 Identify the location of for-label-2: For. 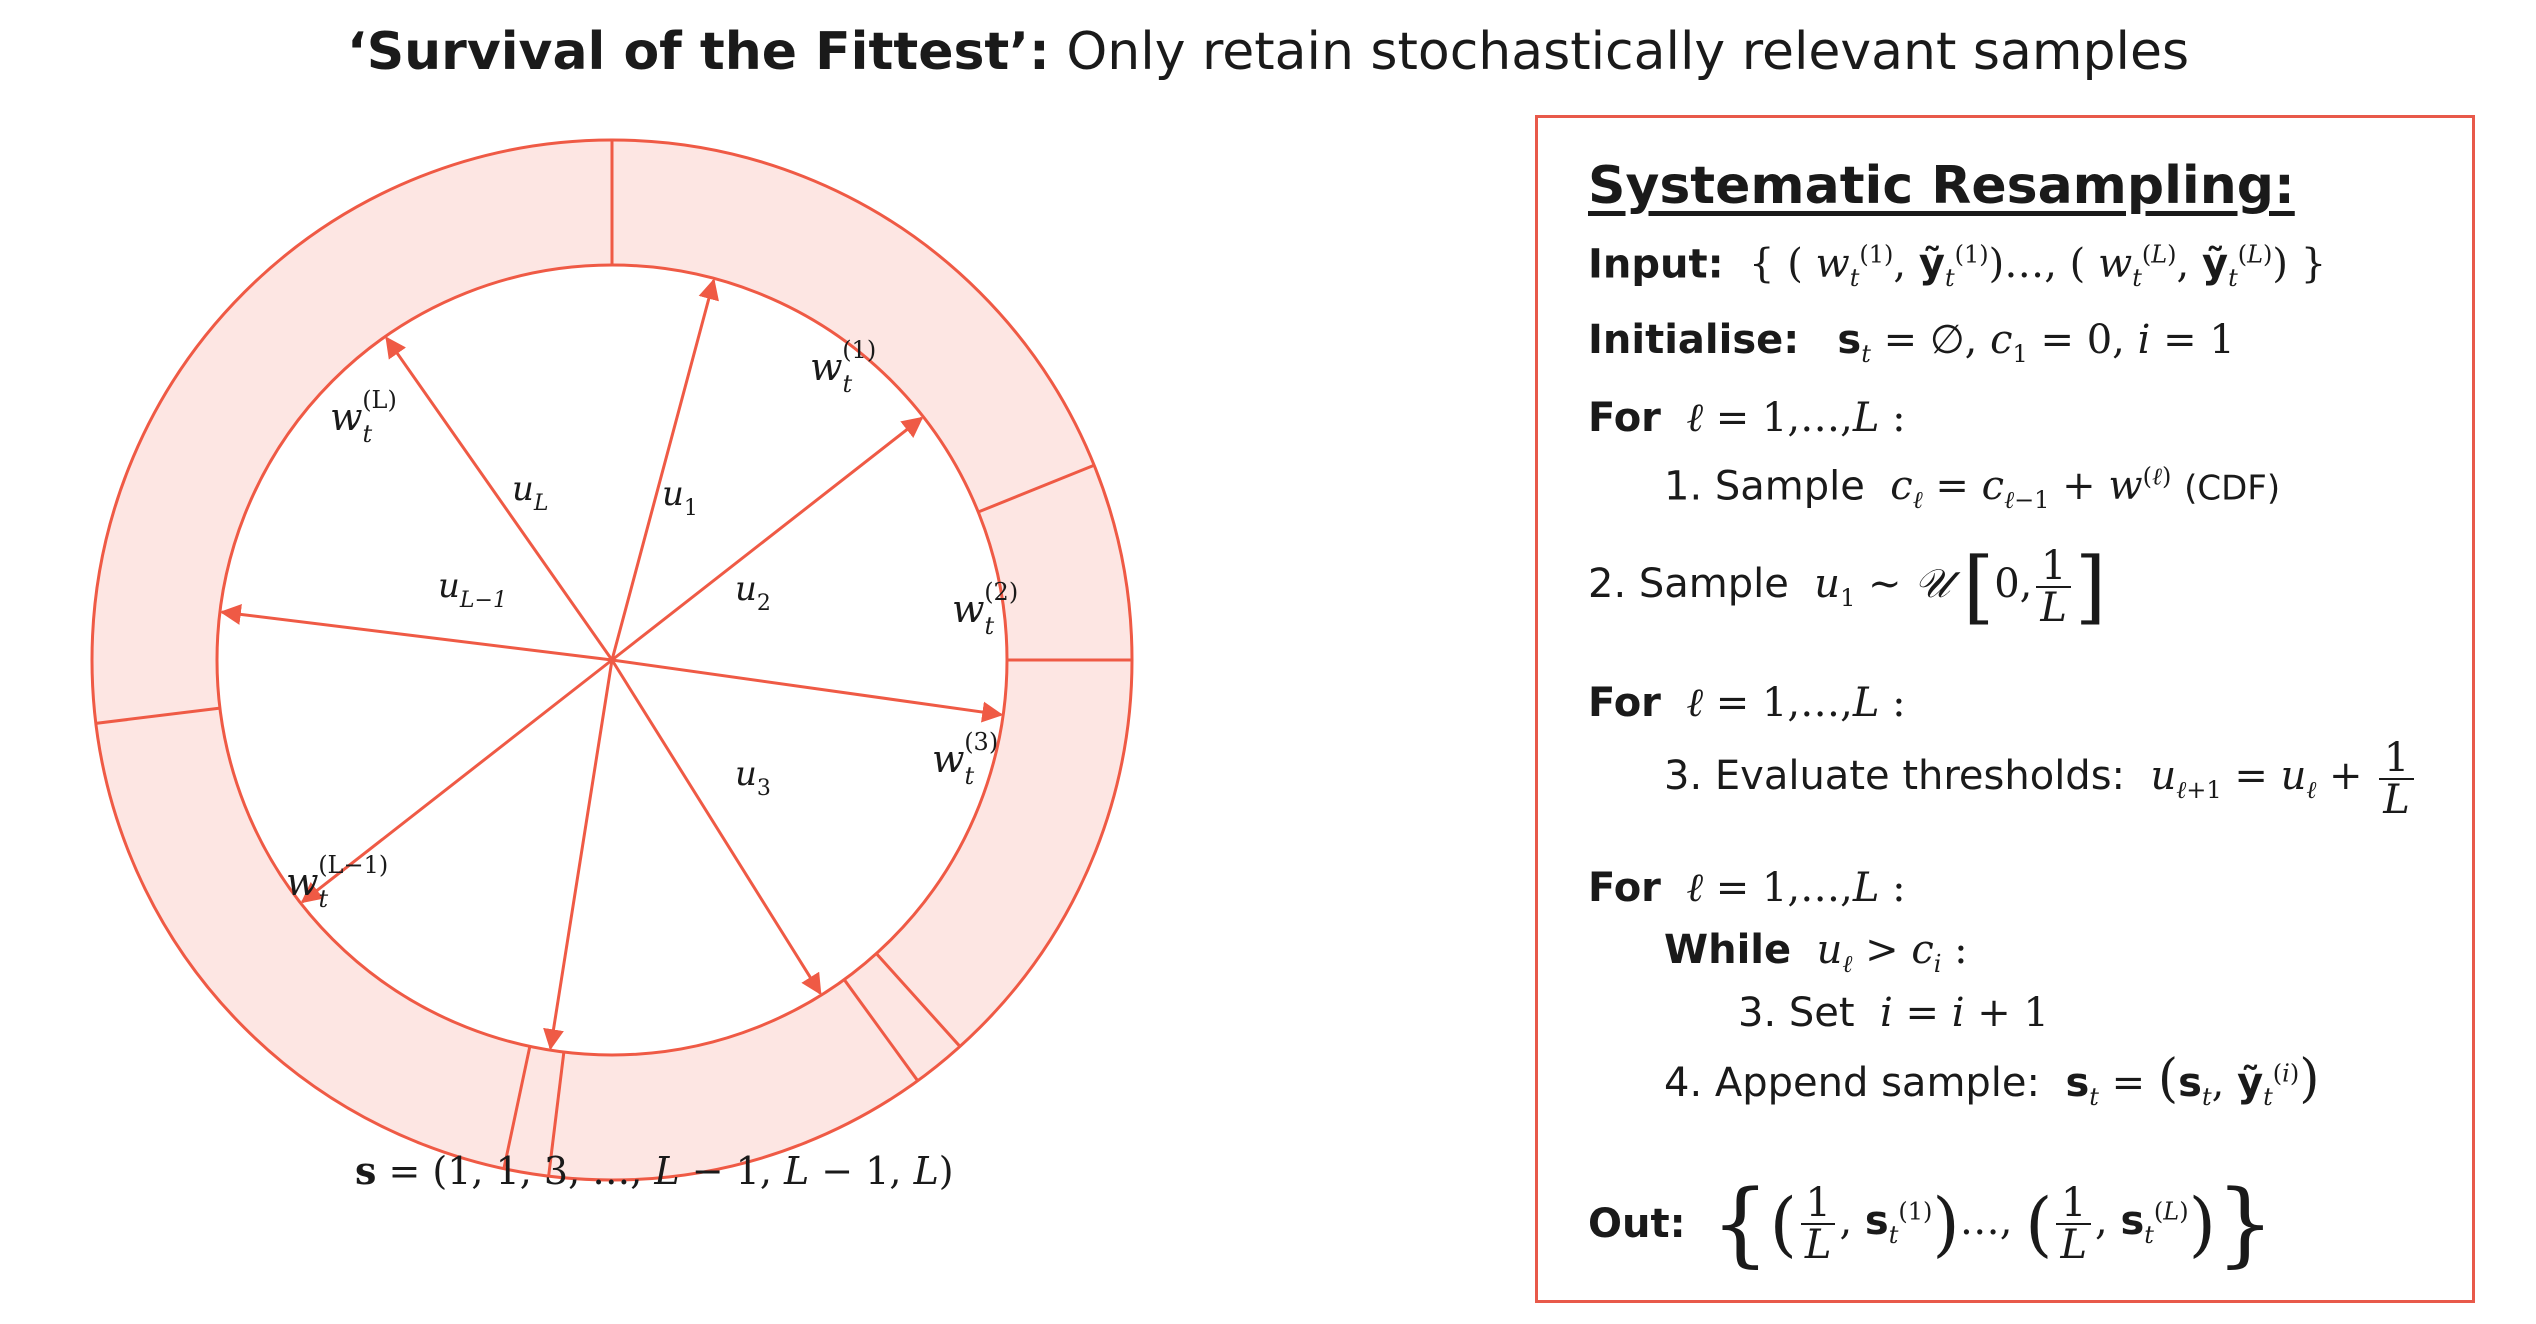
(1624, 703).